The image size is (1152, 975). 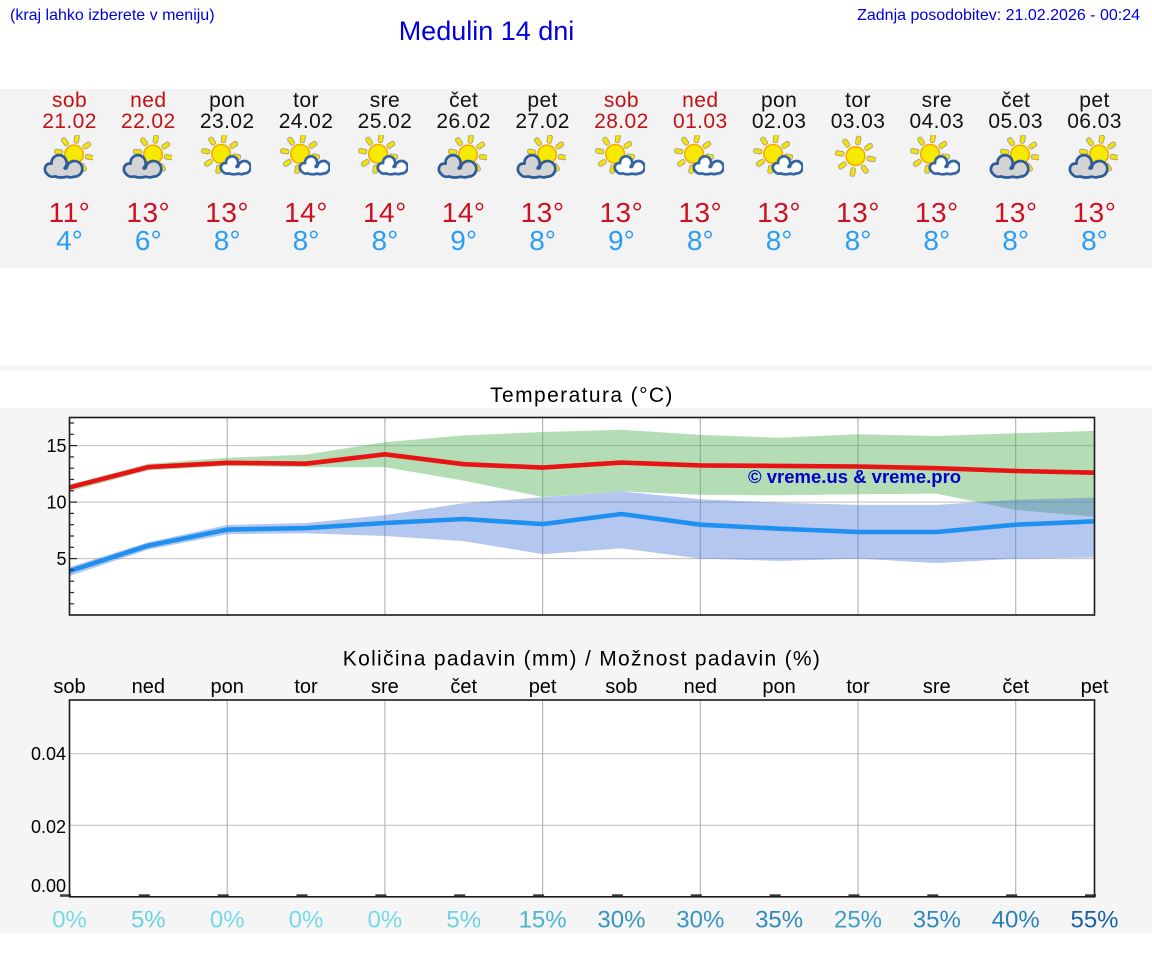 I want to click on svg-text: 40%, so click(x=1016, y=920).